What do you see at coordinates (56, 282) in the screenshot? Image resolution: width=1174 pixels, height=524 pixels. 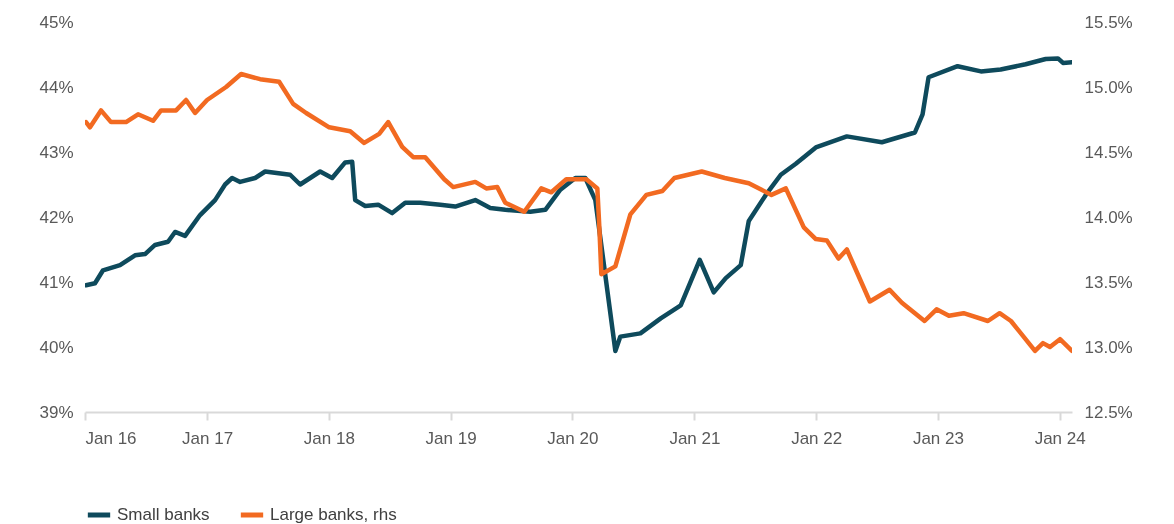 I see `y-tick-label: 41%` at bounding box center [56, 282].